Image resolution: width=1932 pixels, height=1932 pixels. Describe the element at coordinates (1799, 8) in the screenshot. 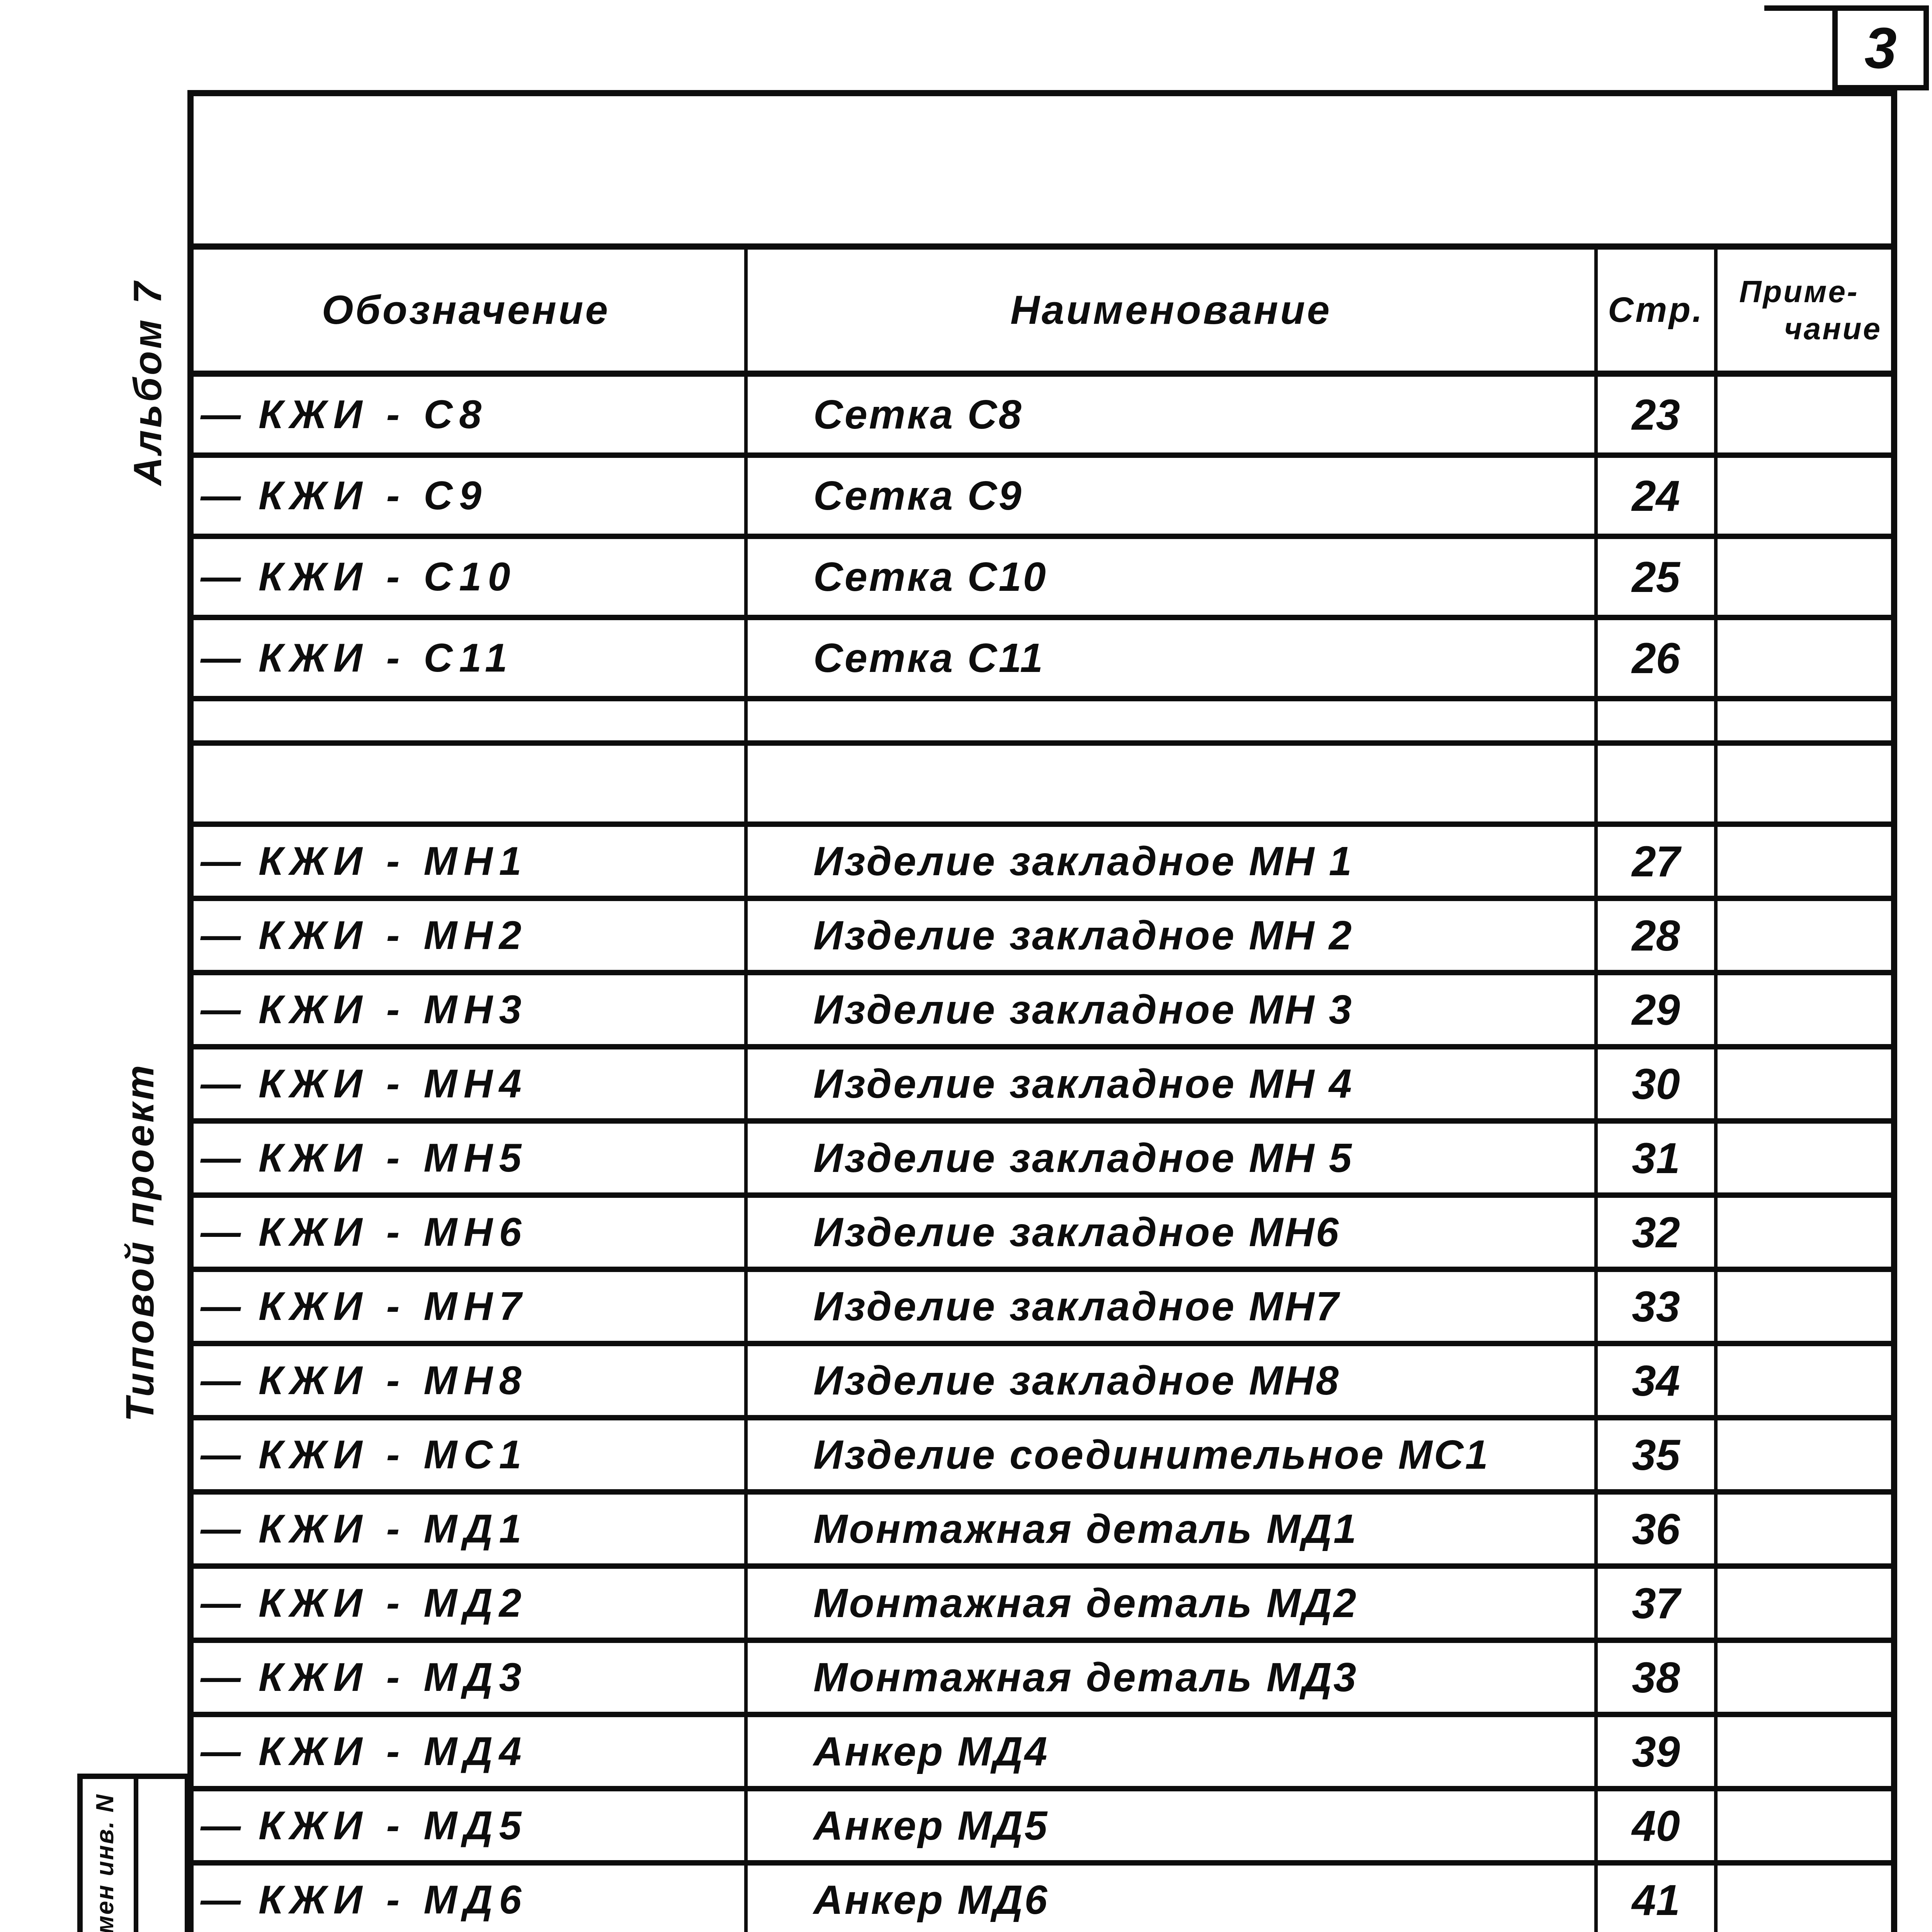

I see `corner-lead-line` at that location.